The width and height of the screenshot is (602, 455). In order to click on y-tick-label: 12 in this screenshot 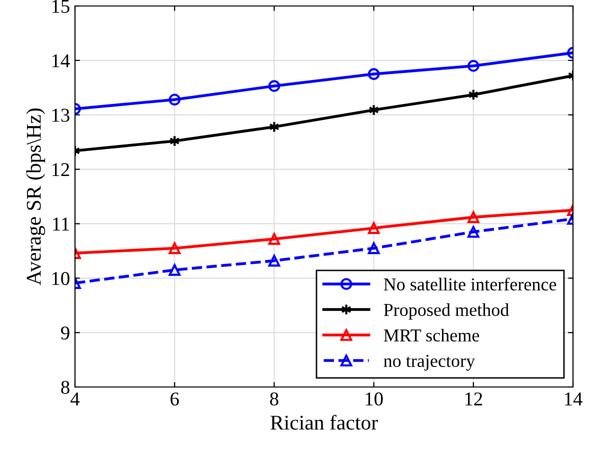, I will do `click(61, 169)`.